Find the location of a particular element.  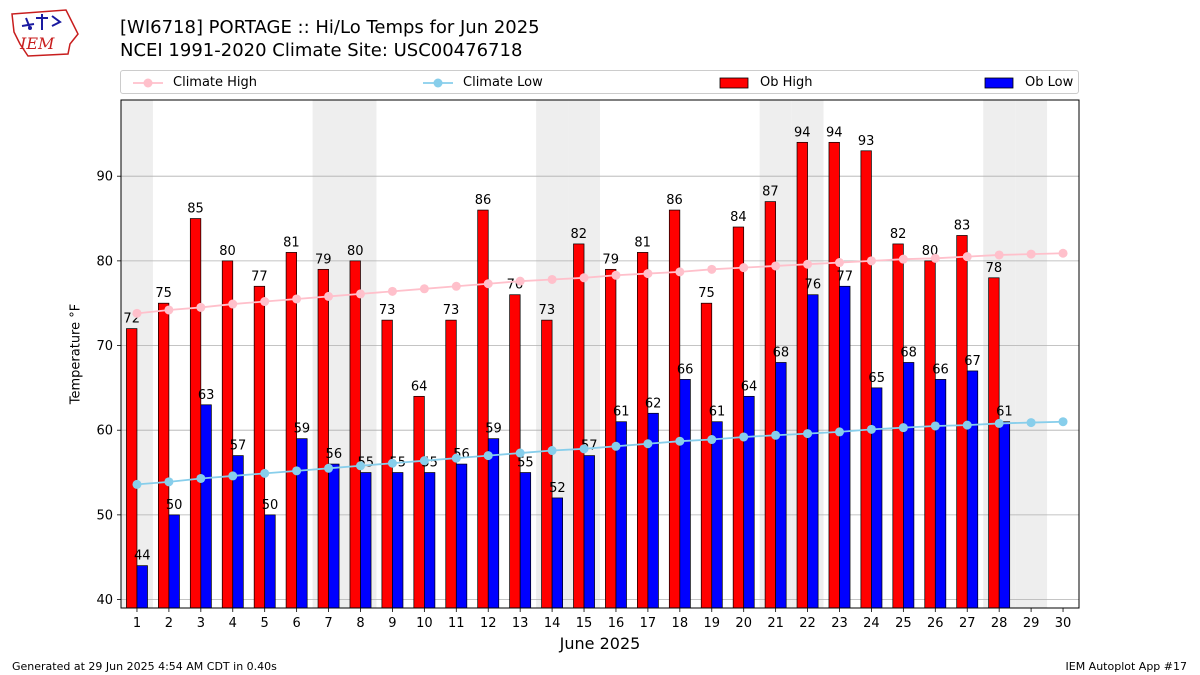

y-tick-label: 40 is located at coordinates (104, 600).